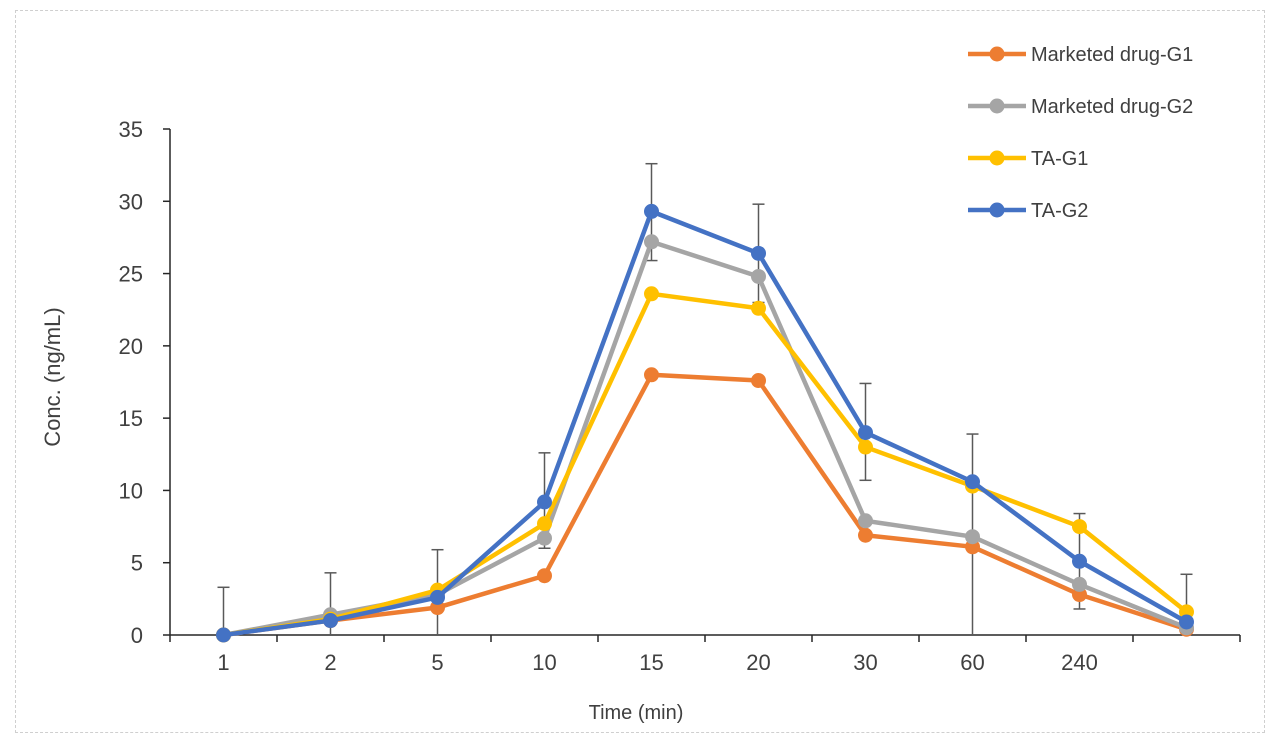  Describe the element at coordinates (1059, 211) in the screenshot. I see `legend-label: TA-G2` at that location.